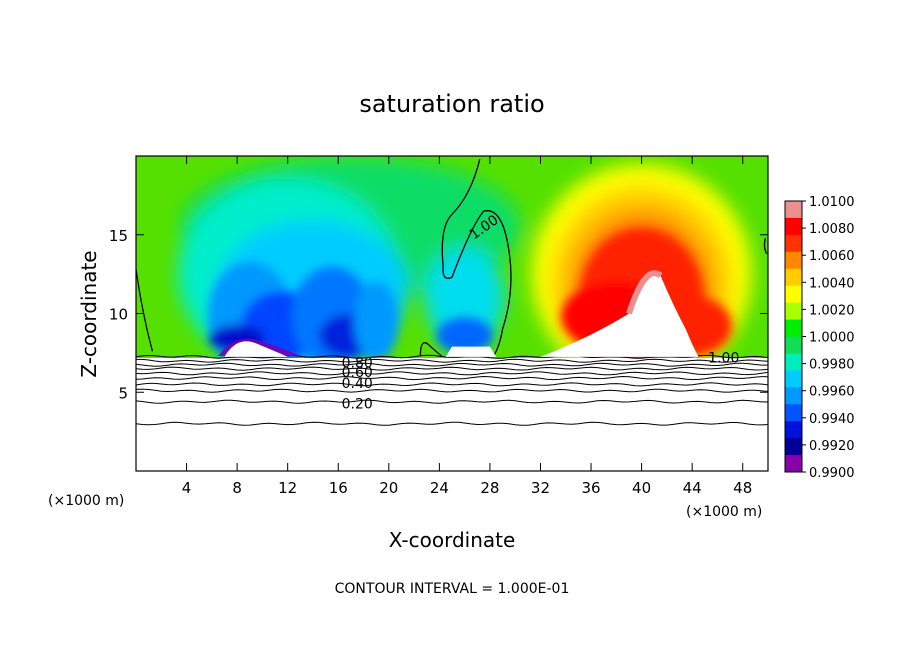  I want to click on lower-layer, so click(452, 414).